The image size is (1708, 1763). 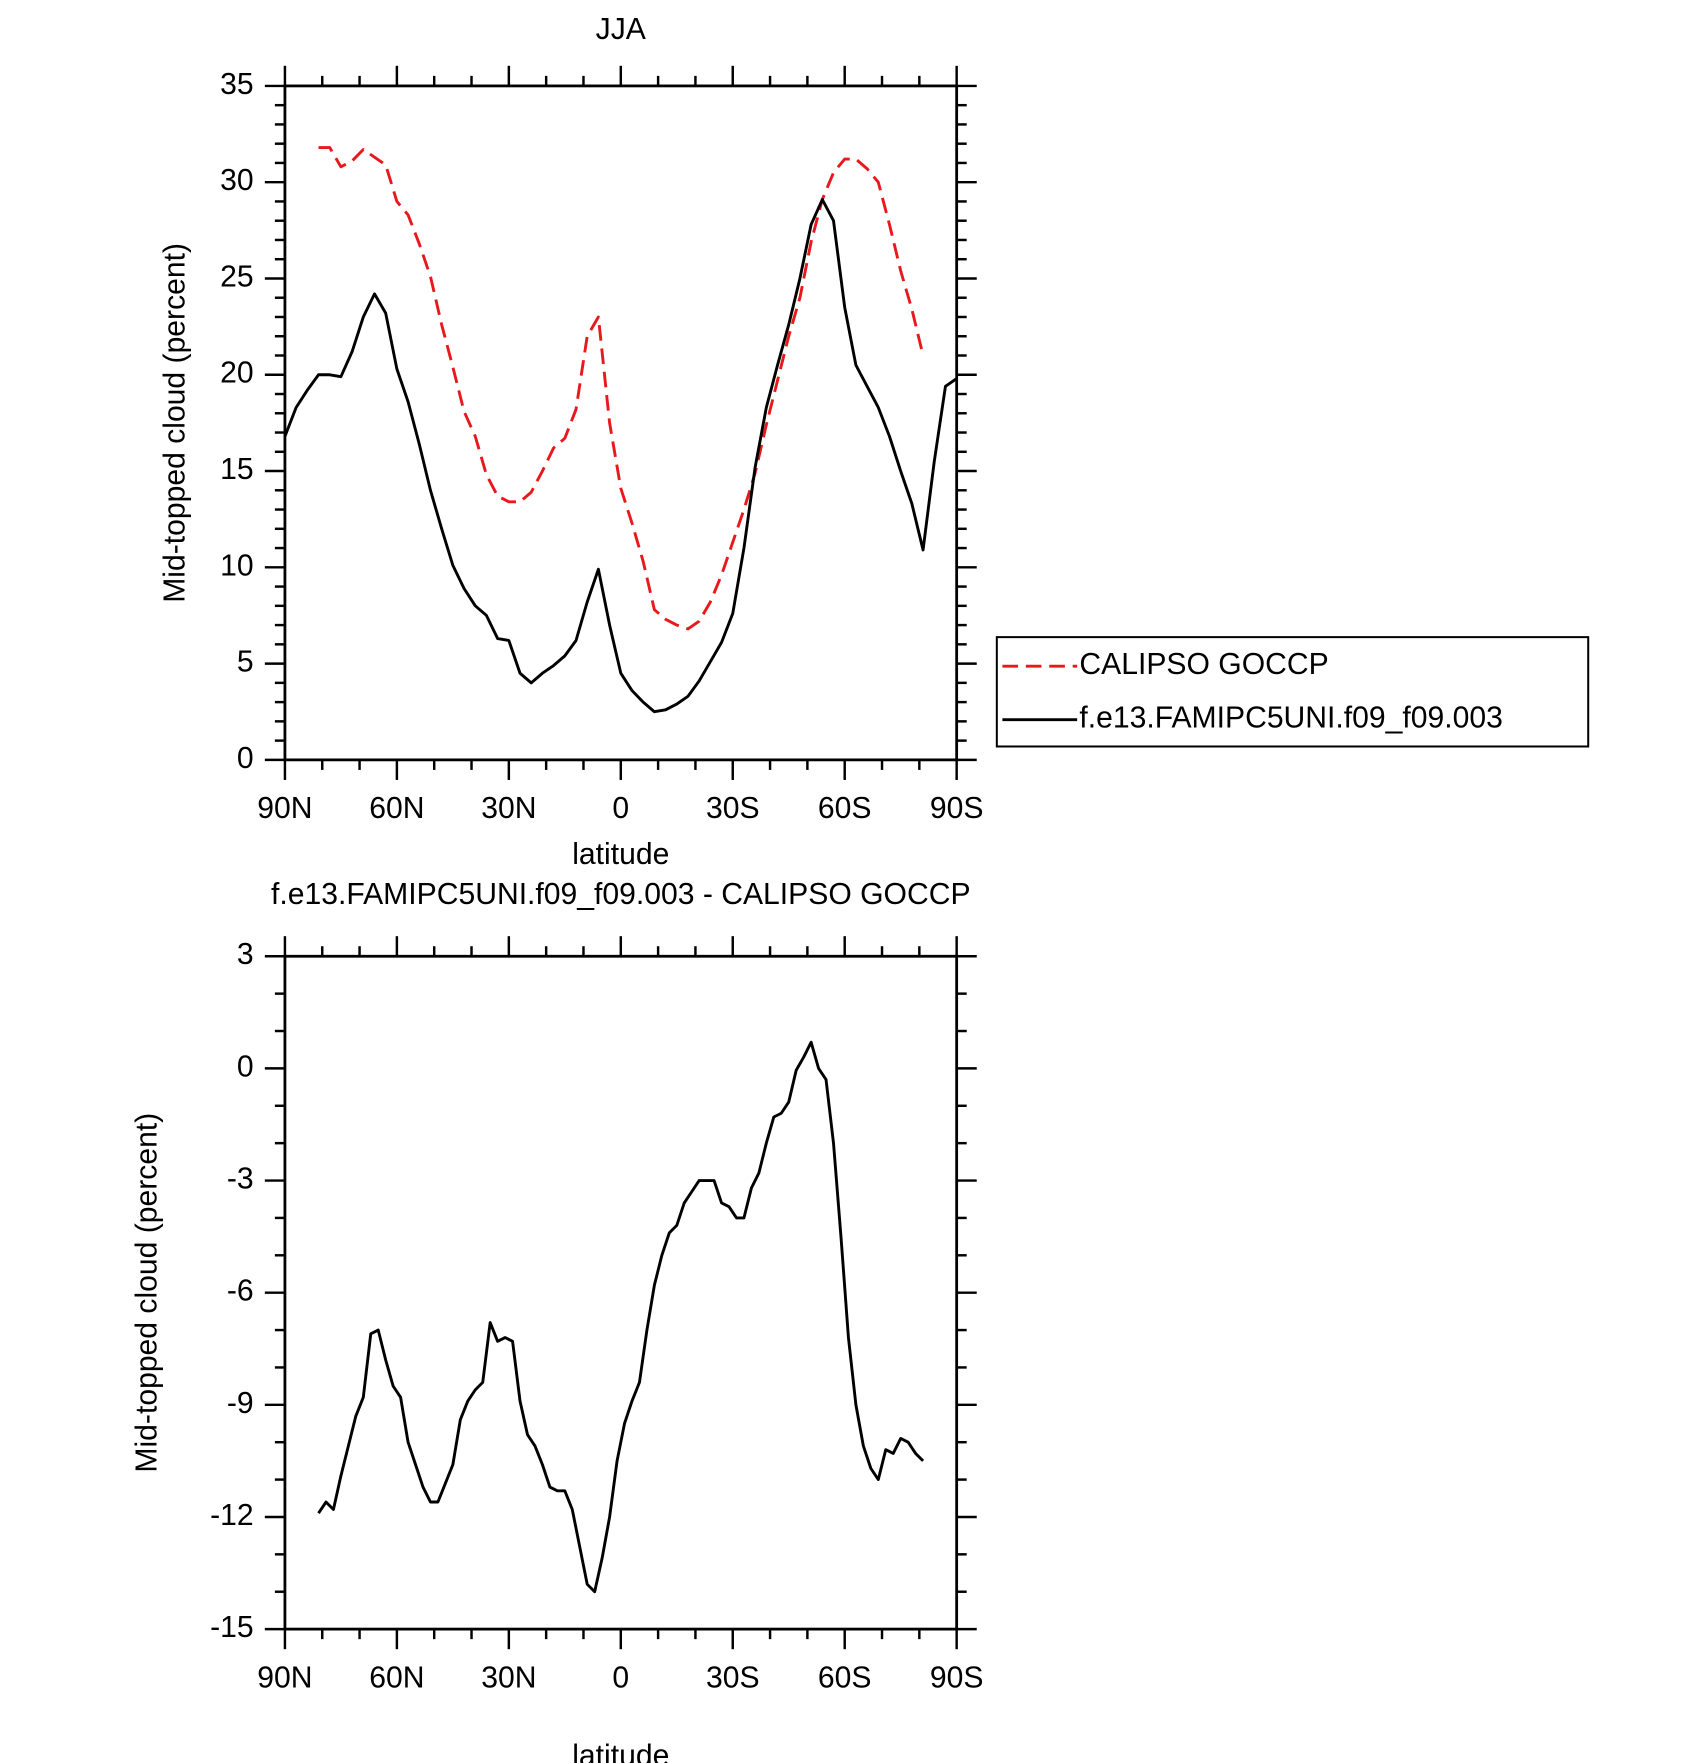 What do you see at coordinates (237, 469) in the screenshot?
I see `y-tick-label: 15` at bounding box center [237, 469].